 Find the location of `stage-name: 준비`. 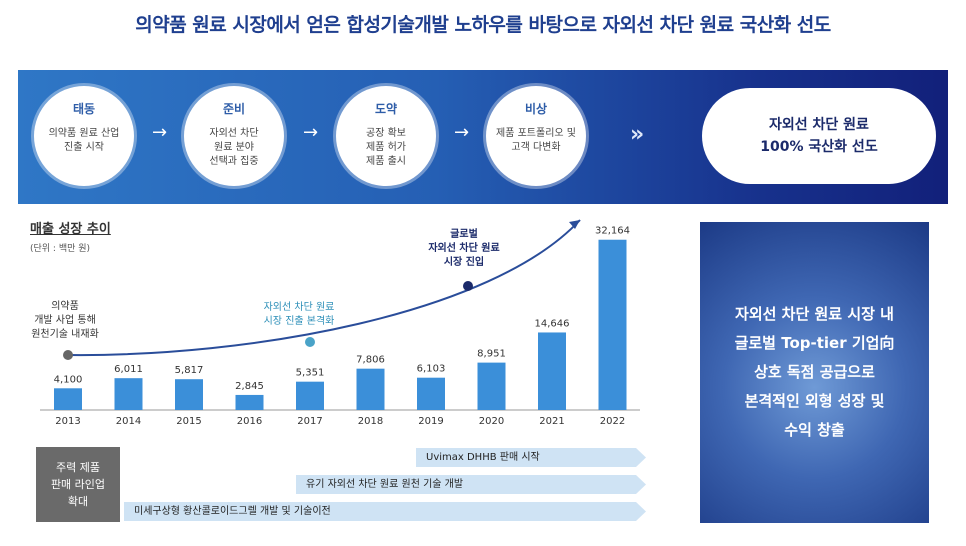

stage-name: 준비 is located at coordinates (234, 109).